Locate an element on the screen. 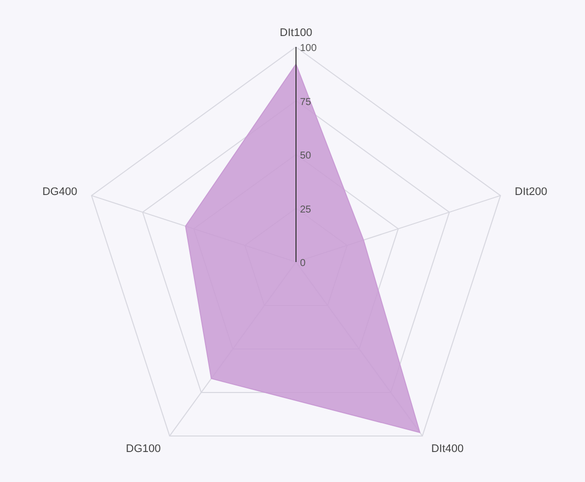  y-tick-label: 0 is located at coordinates (303, 263).